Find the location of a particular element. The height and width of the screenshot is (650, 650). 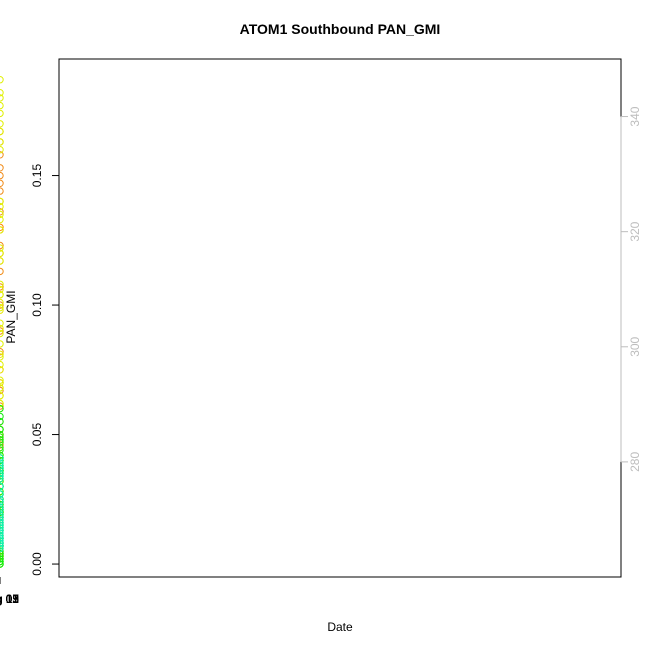

y2-tick-label: 280 is located at coordinates (635, 462).